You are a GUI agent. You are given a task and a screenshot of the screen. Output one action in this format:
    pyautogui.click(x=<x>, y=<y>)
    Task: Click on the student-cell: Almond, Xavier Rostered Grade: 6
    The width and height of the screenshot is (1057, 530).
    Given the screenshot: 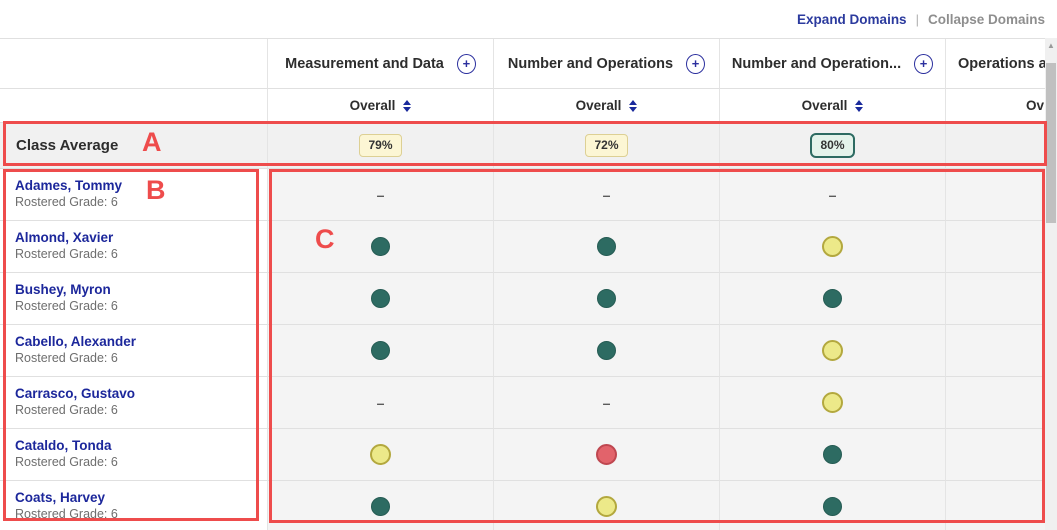 What is the action you would take?
    pyautogui.click(x=134, y=247)
    